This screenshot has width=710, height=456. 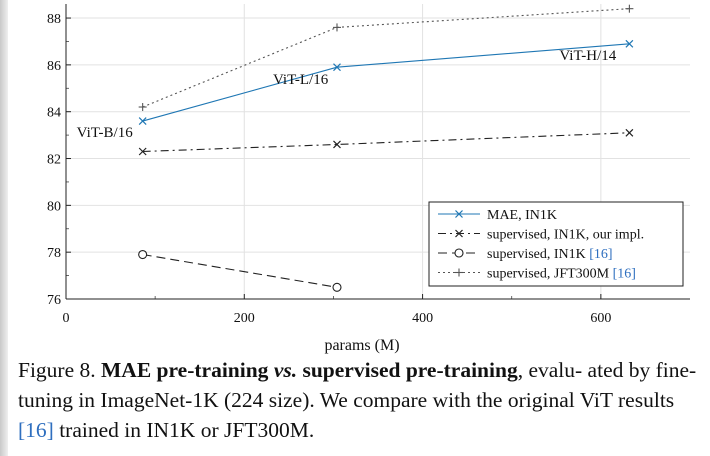 What do you see at coordinates (407, 370) in the screenshot?
I see `caption-bold-b: supervised pre-training` at bounding box center [407, 370].